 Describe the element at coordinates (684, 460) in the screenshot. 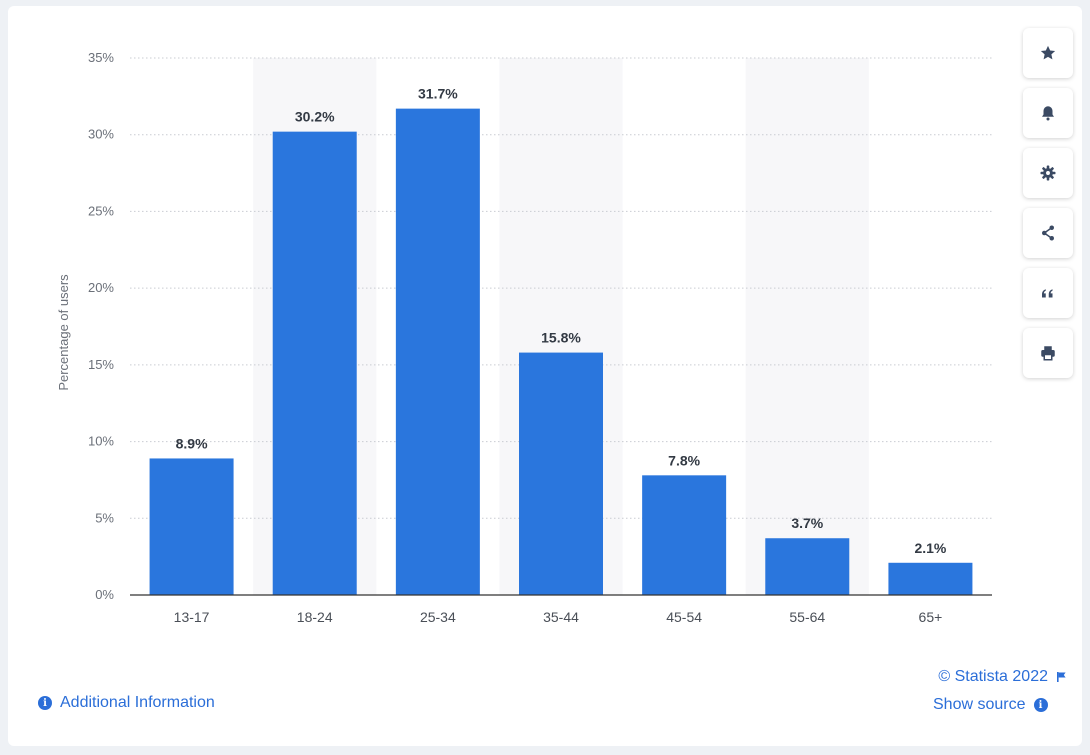

I see `data-label: 7.8%` at that location.